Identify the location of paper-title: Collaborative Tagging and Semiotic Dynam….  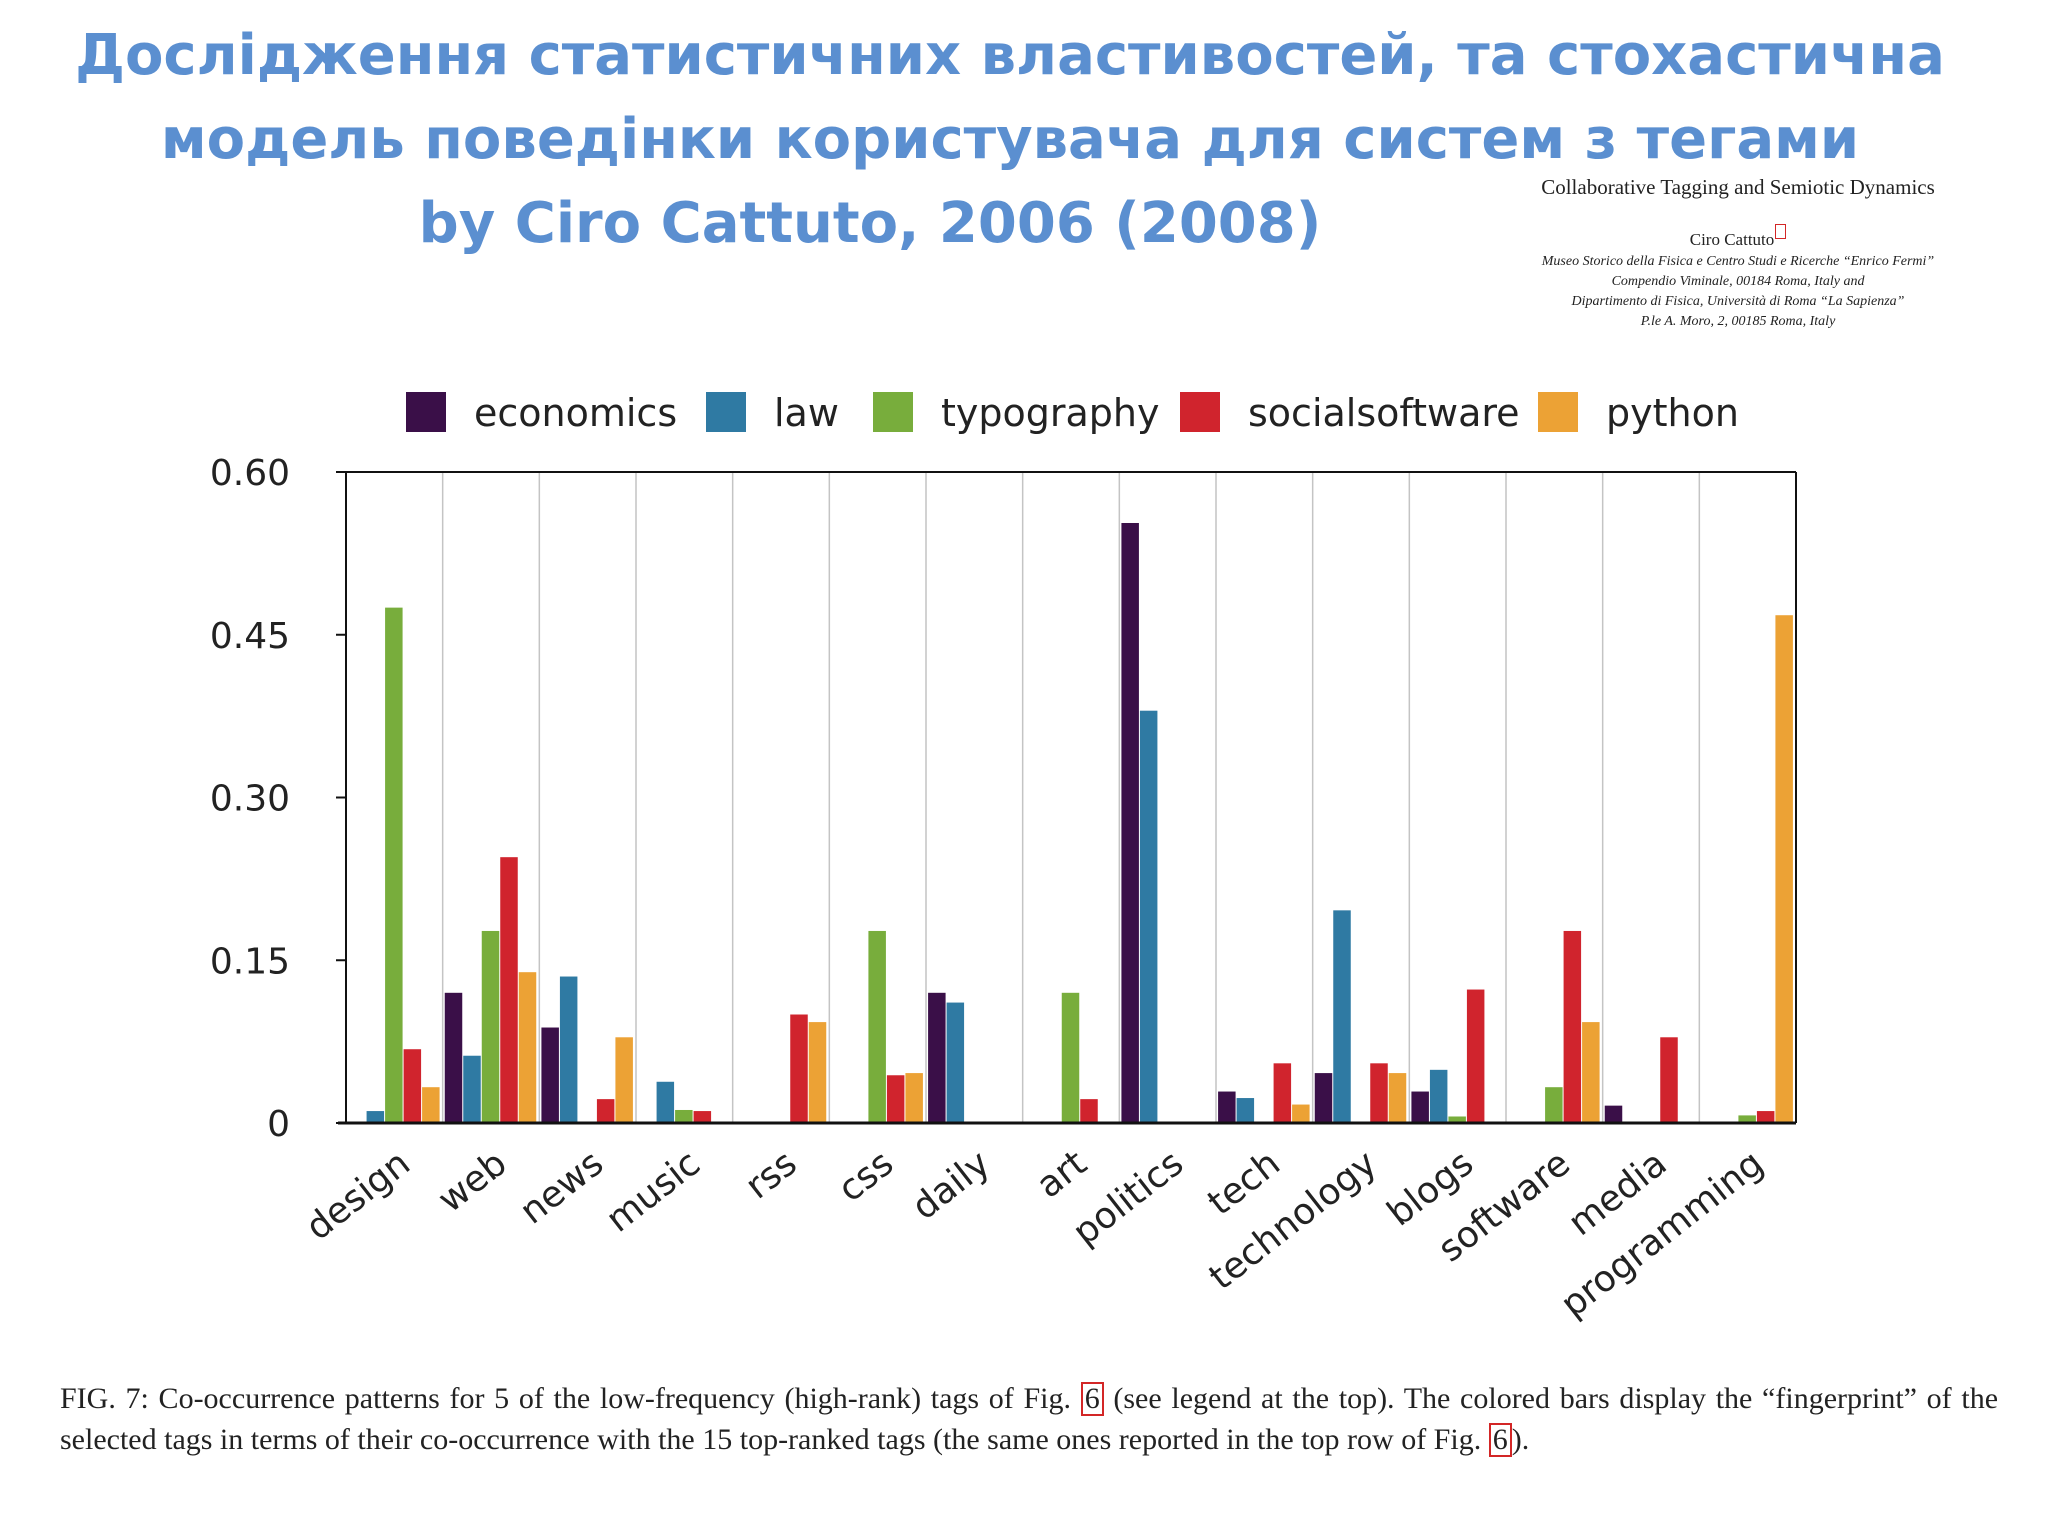
(1738, 187).